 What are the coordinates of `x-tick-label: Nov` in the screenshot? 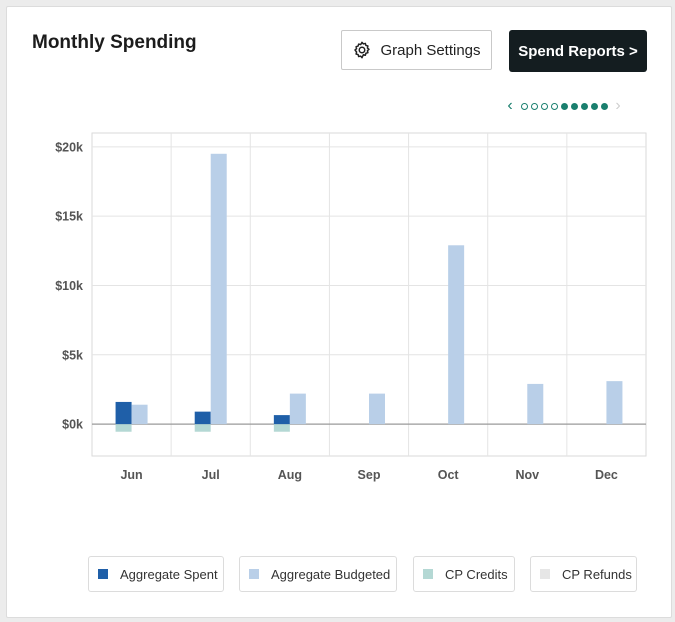 It's located at (527, 475).